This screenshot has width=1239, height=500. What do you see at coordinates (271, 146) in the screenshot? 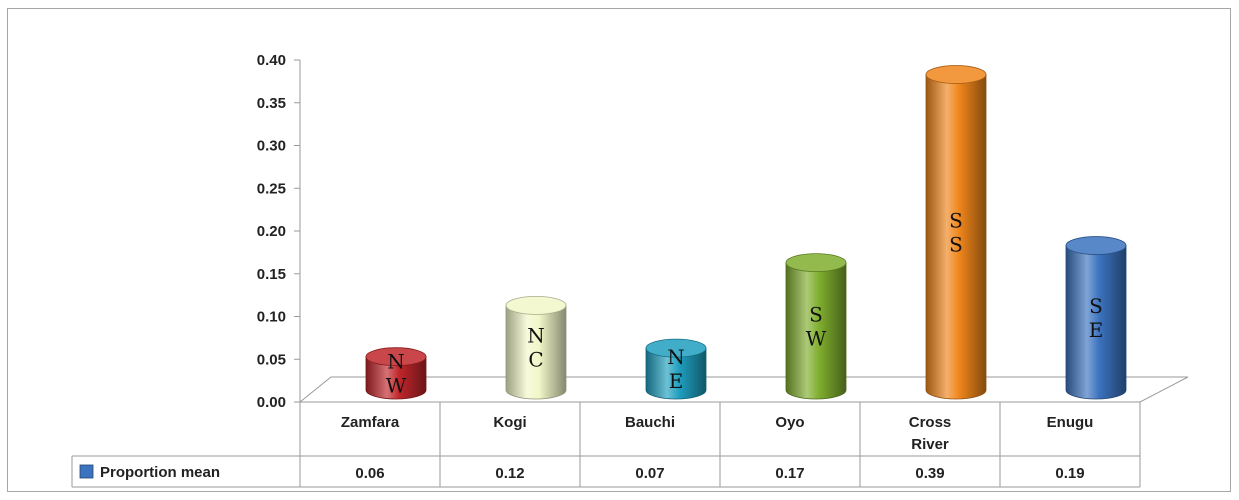
I see `y-tick-label: 0.30` at bounding box center [271, 146].